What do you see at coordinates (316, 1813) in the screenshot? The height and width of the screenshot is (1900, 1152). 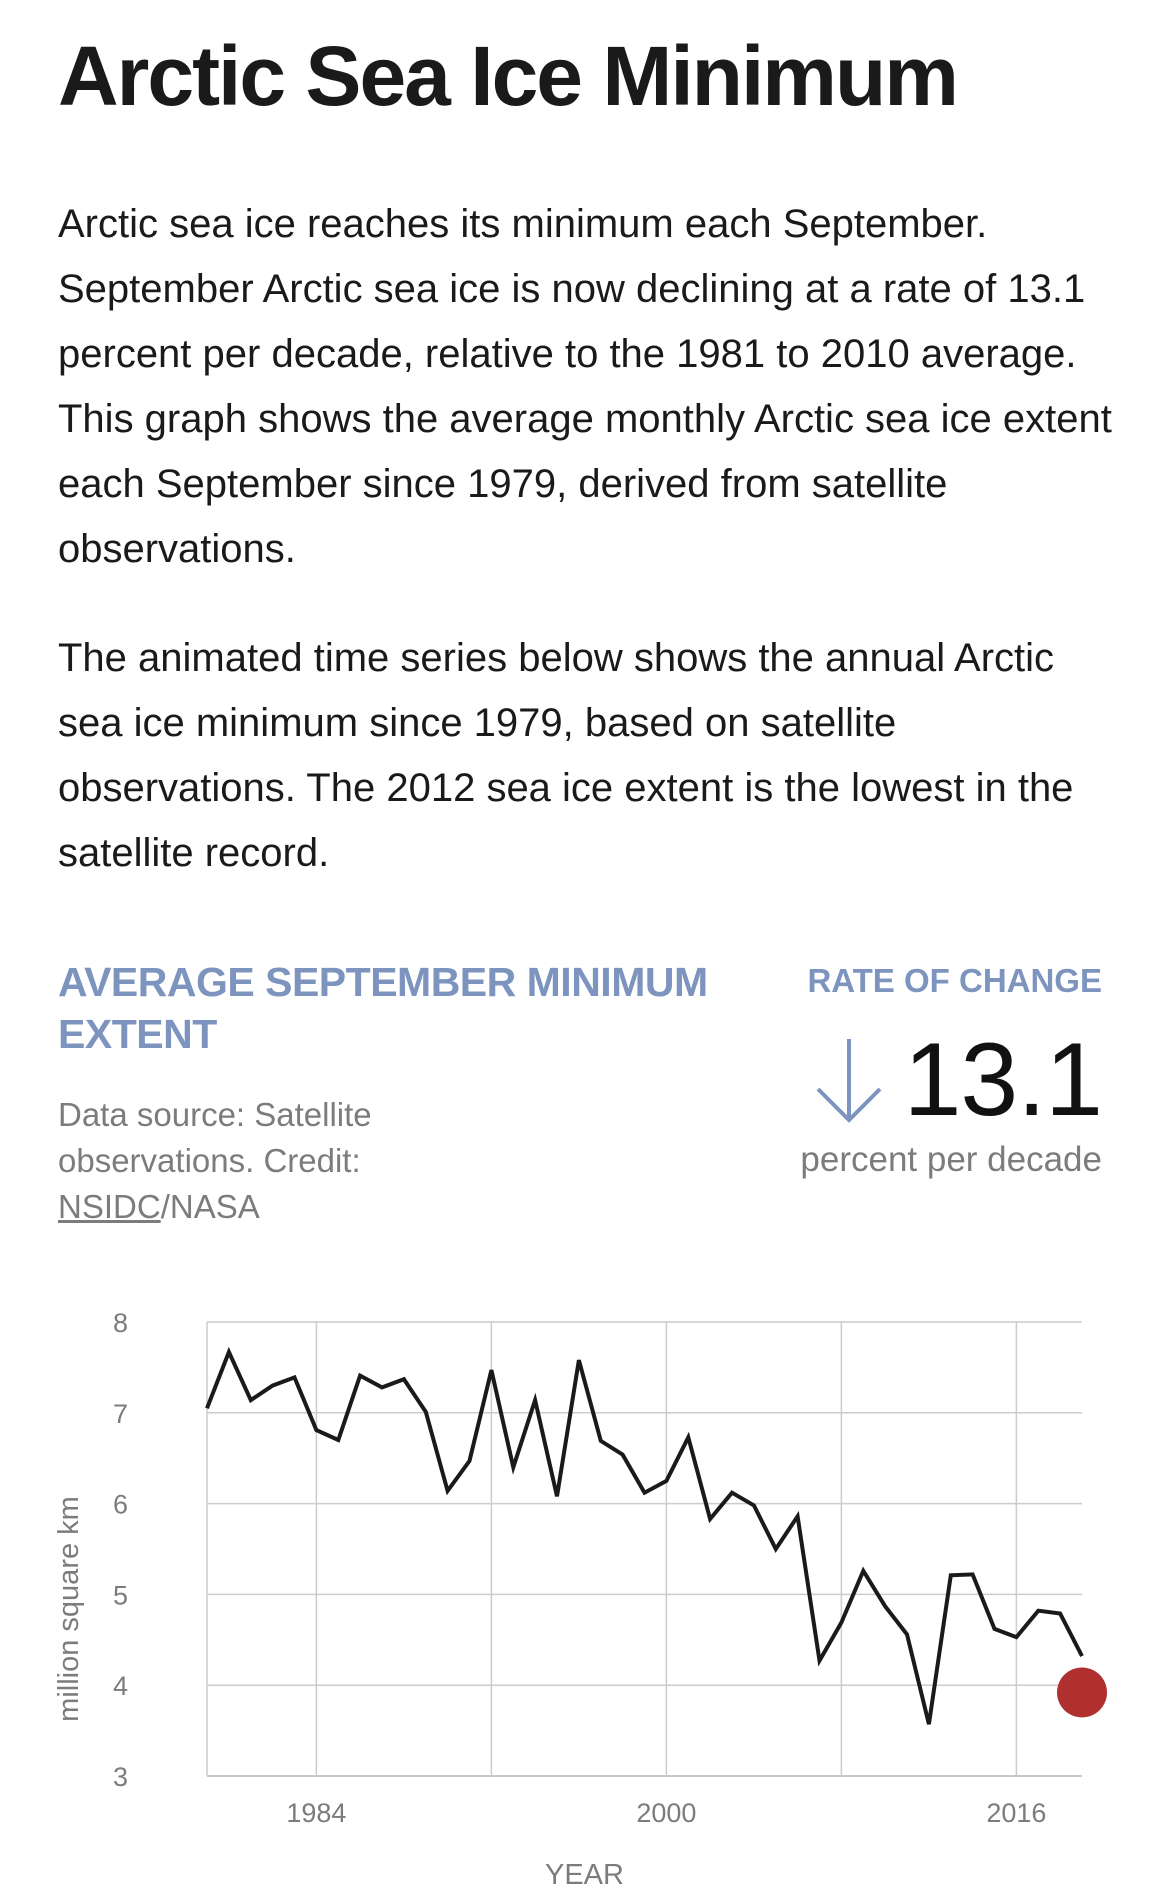 I see `x-tick-label: 1984` at bounding box center [316, 1813].